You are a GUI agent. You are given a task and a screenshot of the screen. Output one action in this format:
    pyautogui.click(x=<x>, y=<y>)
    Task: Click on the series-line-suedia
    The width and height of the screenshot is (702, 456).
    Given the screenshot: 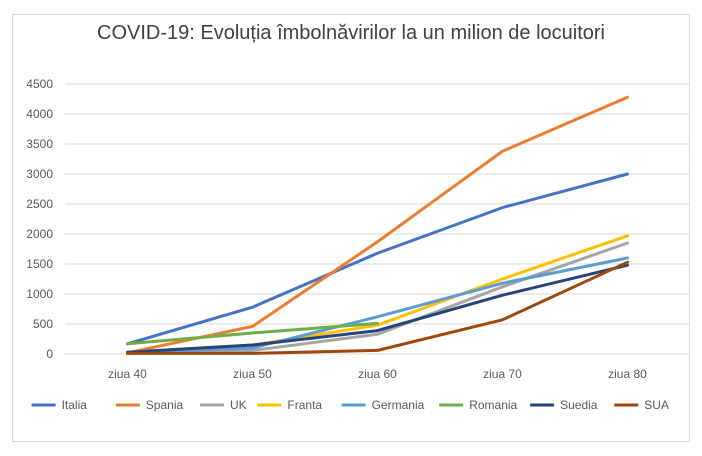 What is the action you would take?
    pyautogui.click(x=377, y=308)
    